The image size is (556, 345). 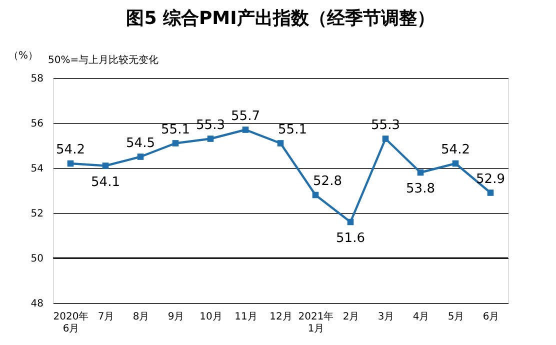 What do you see at coordinates (327, 181) in the screenshot?
I see `data-label: 52.8` at bounding box center [327, 181].